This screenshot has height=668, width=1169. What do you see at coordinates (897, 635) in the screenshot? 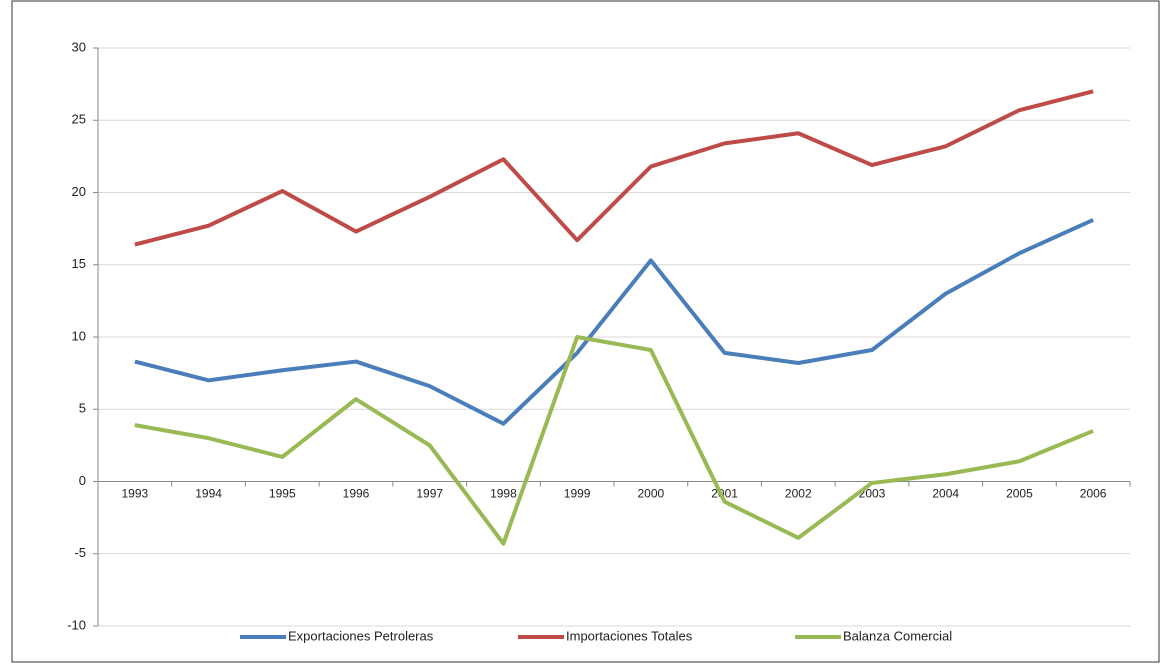
I see `legend-label: Balanza Comercial` at bounding box center [897, 635].